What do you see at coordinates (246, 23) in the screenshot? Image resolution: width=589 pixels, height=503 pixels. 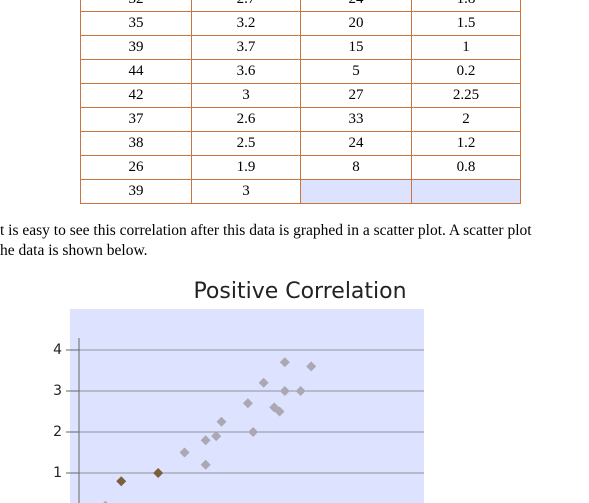 I see `table-cell: 3.2` at bounding box center [246, 23].